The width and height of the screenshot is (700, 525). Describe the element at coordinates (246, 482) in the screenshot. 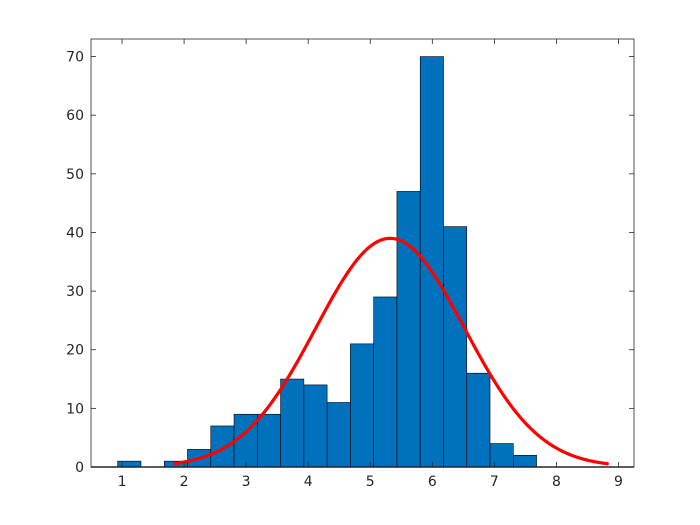

I see `x-tick-label: 3` at that location.